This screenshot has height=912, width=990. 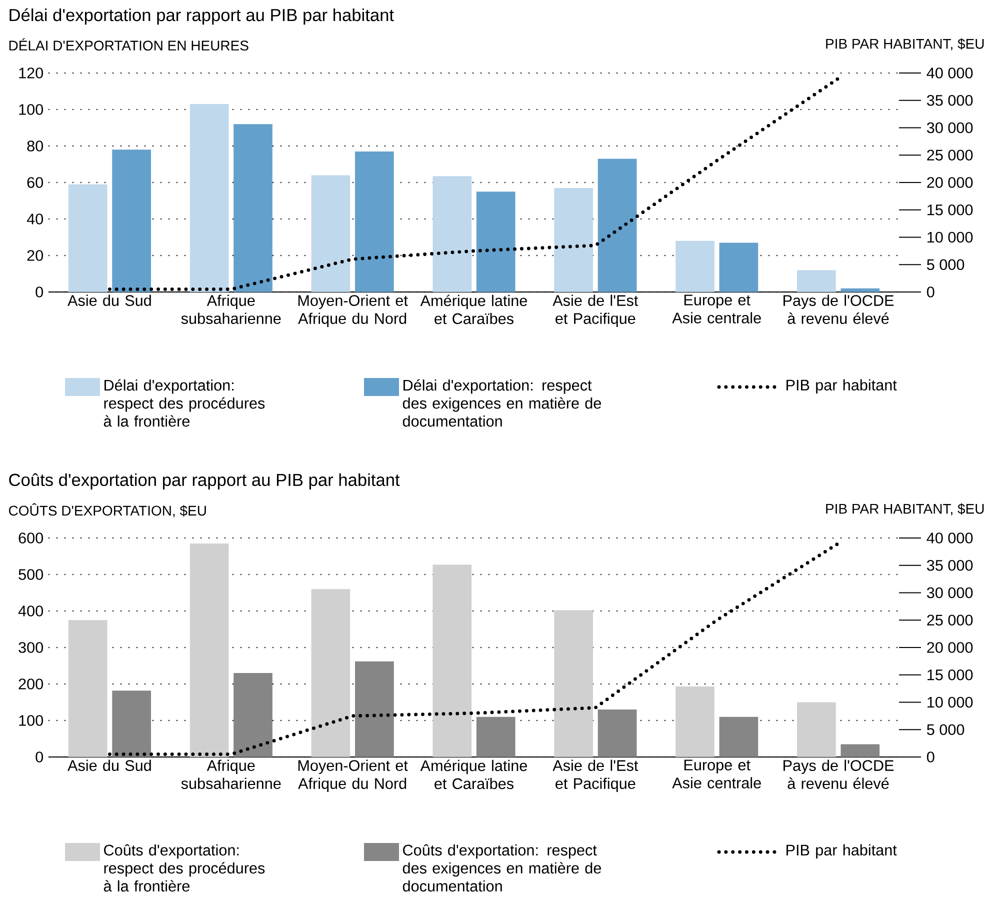 I want to click on chart-title: Coûts d'exportation par rapport au PIB par habitant, so click(x=204, y=481).